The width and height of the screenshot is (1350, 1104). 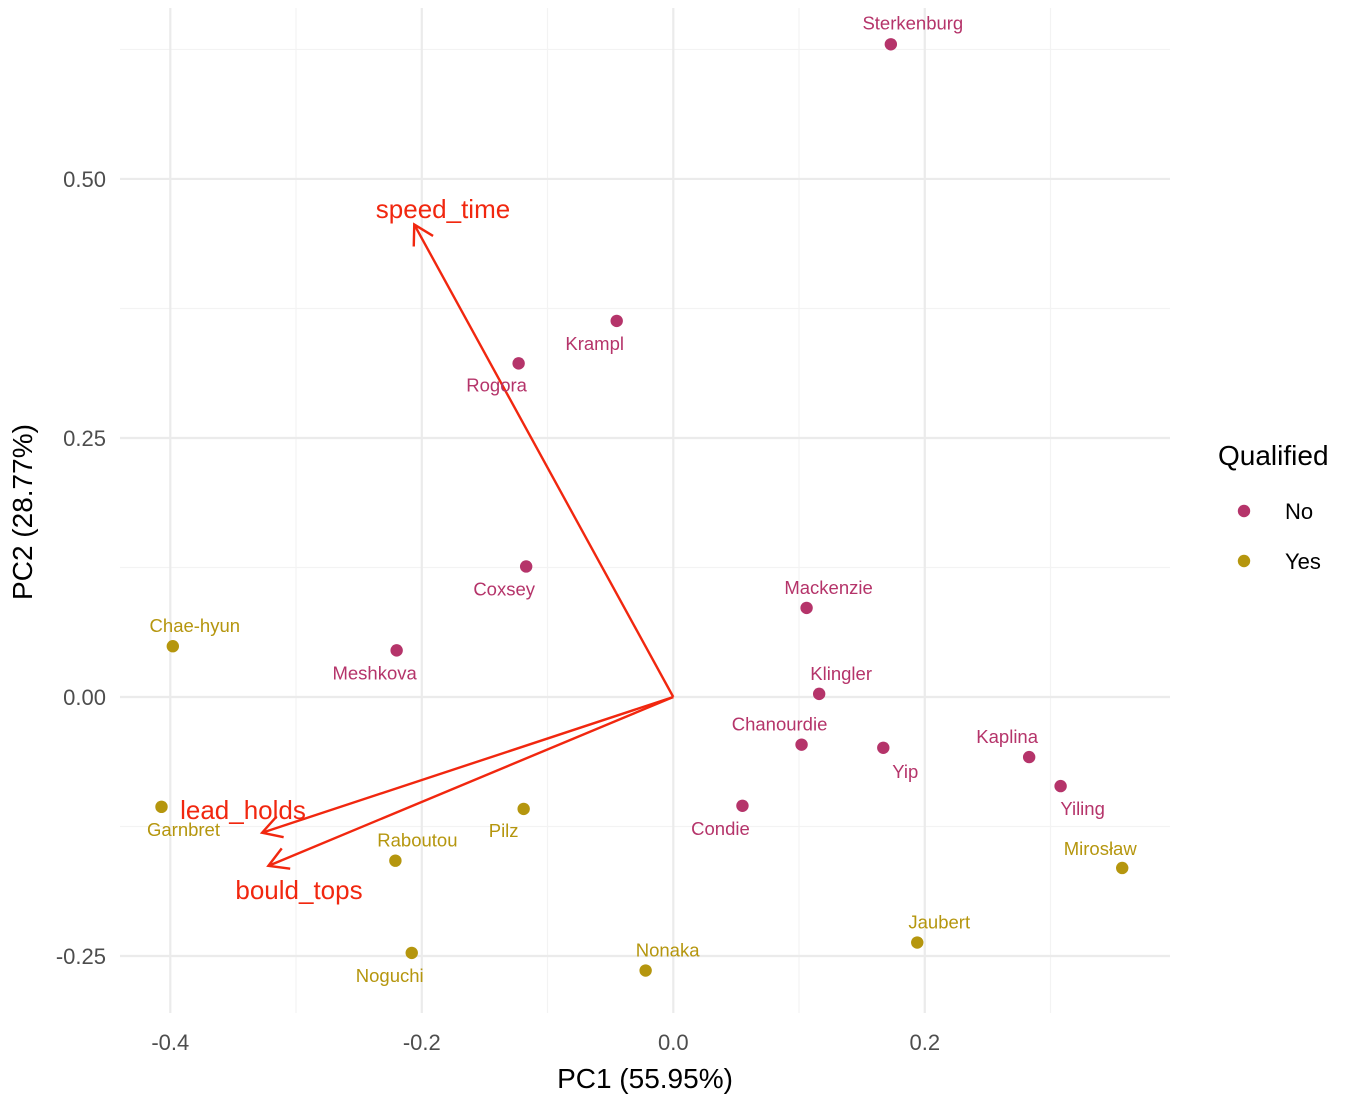 I want to click on score-point-label: Mirosław, so click(x=1101, y=848).